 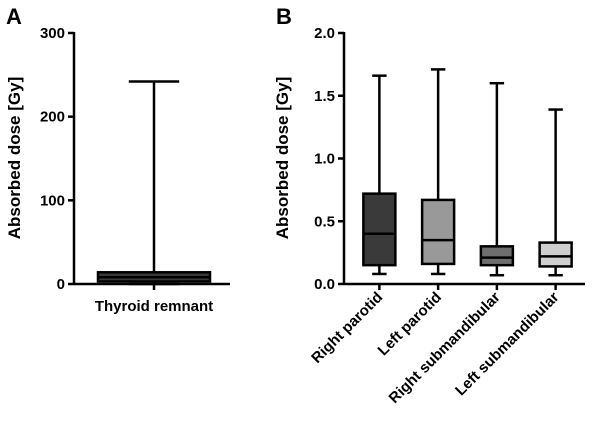 I want to click on y-tick-label: 1.0, so click(x=324, y=159).